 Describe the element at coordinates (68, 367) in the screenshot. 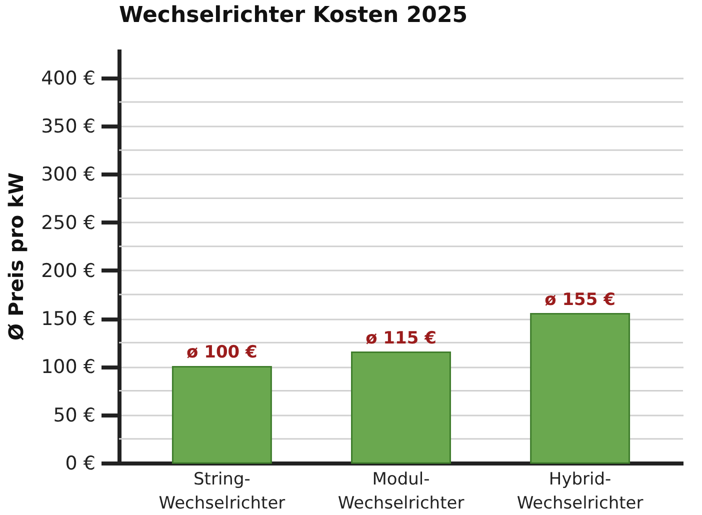

I see `y-tick-label: 100 €` at that location.